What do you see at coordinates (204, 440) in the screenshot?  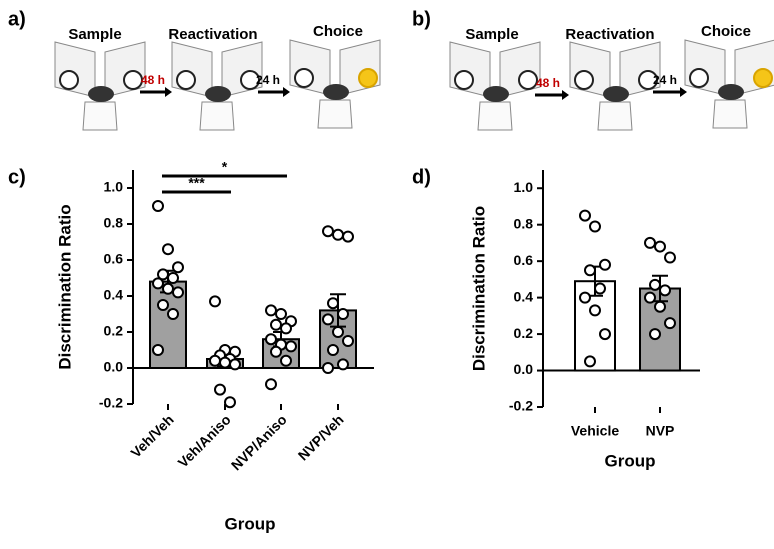 I see `x-tick-label: Veh/Aniso` at bounding box center [204, 440].